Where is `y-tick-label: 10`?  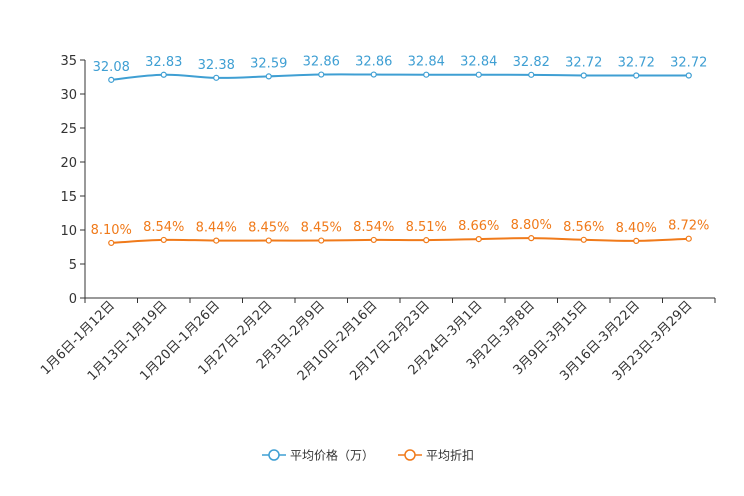 y-tick-label: 10 is located at coordinates (68, 231).